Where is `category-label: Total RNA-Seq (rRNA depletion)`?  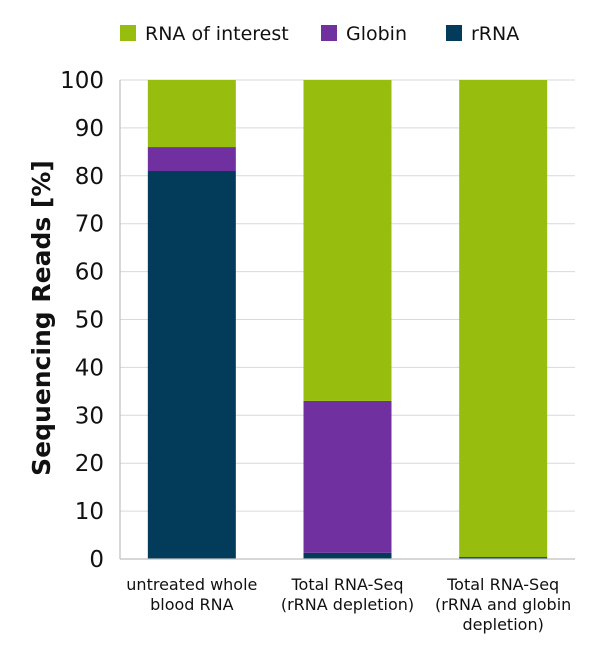 category-label: Total RNA-Seq (rRNA depletion) is located at coordinates (347, 594).